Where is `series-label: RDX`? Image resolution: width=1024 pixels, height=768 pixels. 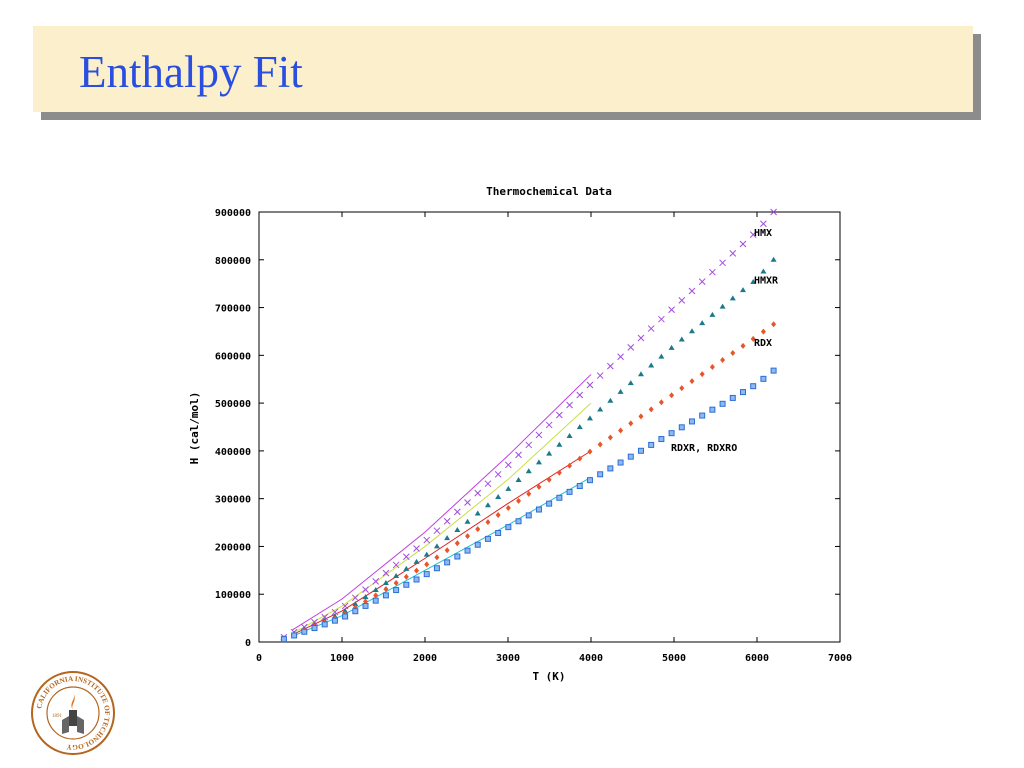 series-label: RDX is located at coordinates (763, 343).